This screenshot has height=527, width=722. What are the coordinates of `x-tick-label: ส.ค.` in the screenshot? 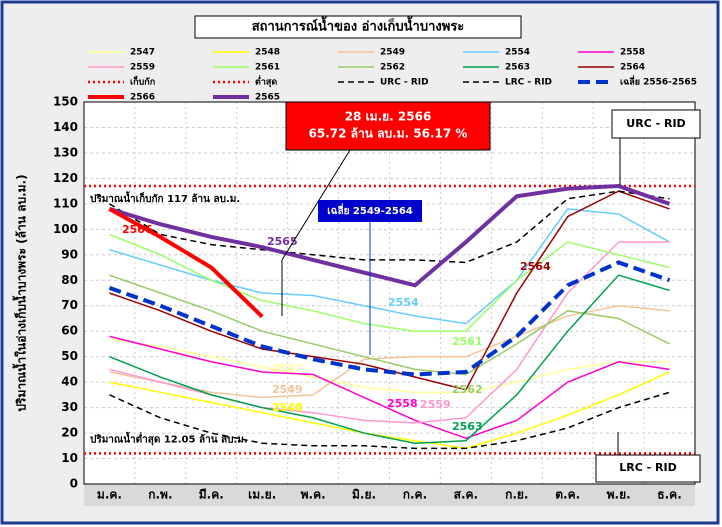 It's located at (466, 495).